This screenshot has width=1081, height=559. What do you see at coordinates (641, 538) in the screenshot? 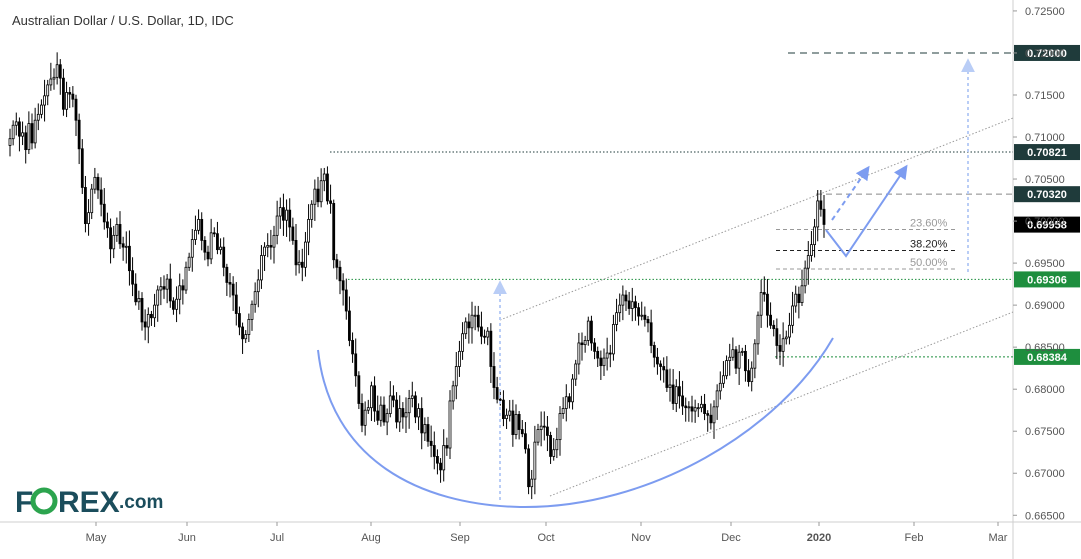
I see `x-tick-label: Nov` at bounding box center [641, 538].